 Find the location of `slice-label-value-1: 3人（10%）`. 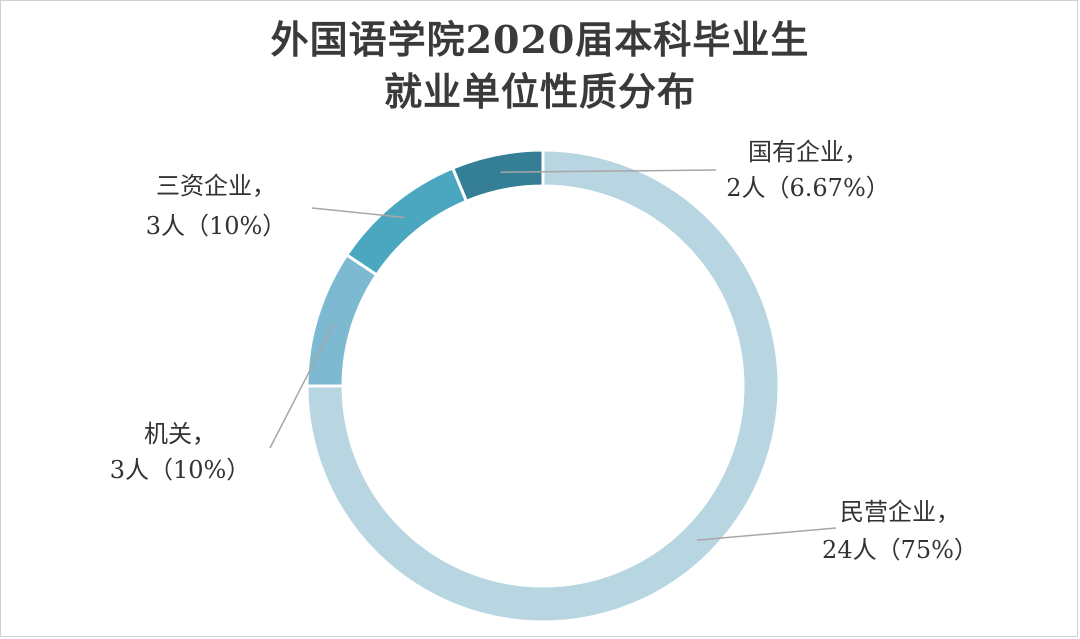

slice-label-value-1: 3人（10%） is located at coordinates (180, 470).